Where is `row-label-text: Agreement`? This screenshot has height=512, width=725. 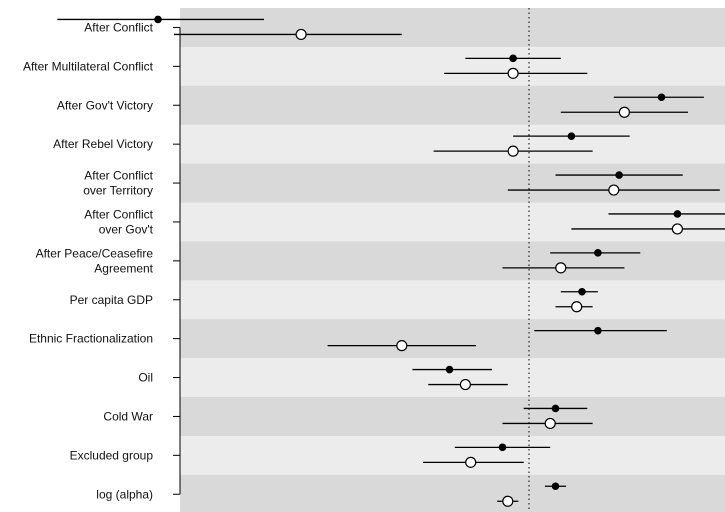 row-label-text: Agreement is located at coordinates (123, 268).